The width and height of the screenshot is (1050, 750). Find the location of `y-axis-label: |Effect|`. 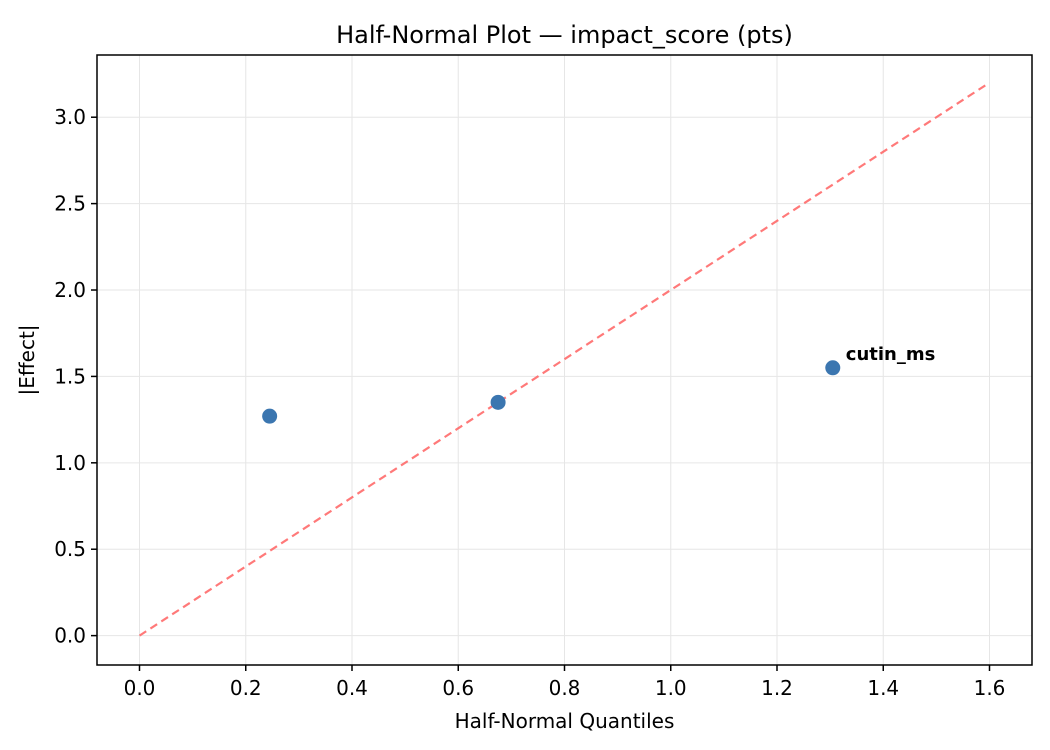

y-axis-label: |Effect| is located at coordinates (27, 359).